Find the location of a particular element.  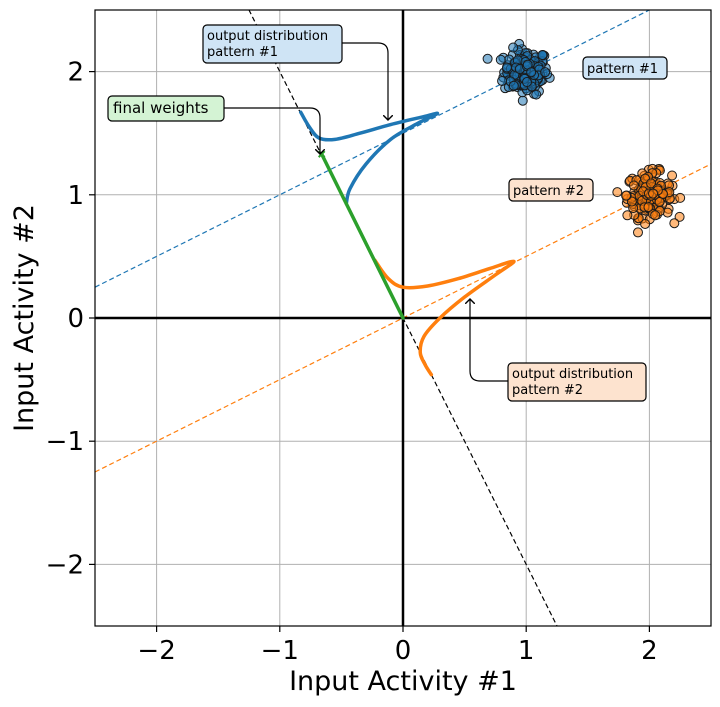

annotation-pattern2: pattern #2 is located at coordinates (551, 190).